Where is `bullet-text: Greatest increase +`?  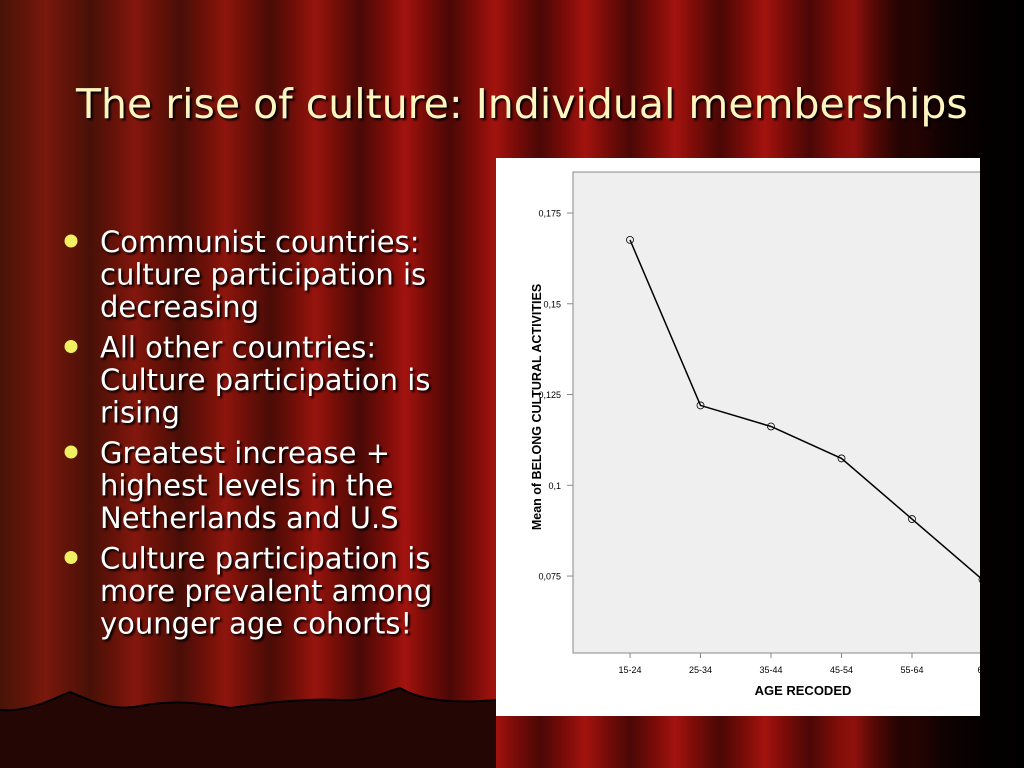 bullet-text: Greatest increase + is located at coordinates (245, 453).